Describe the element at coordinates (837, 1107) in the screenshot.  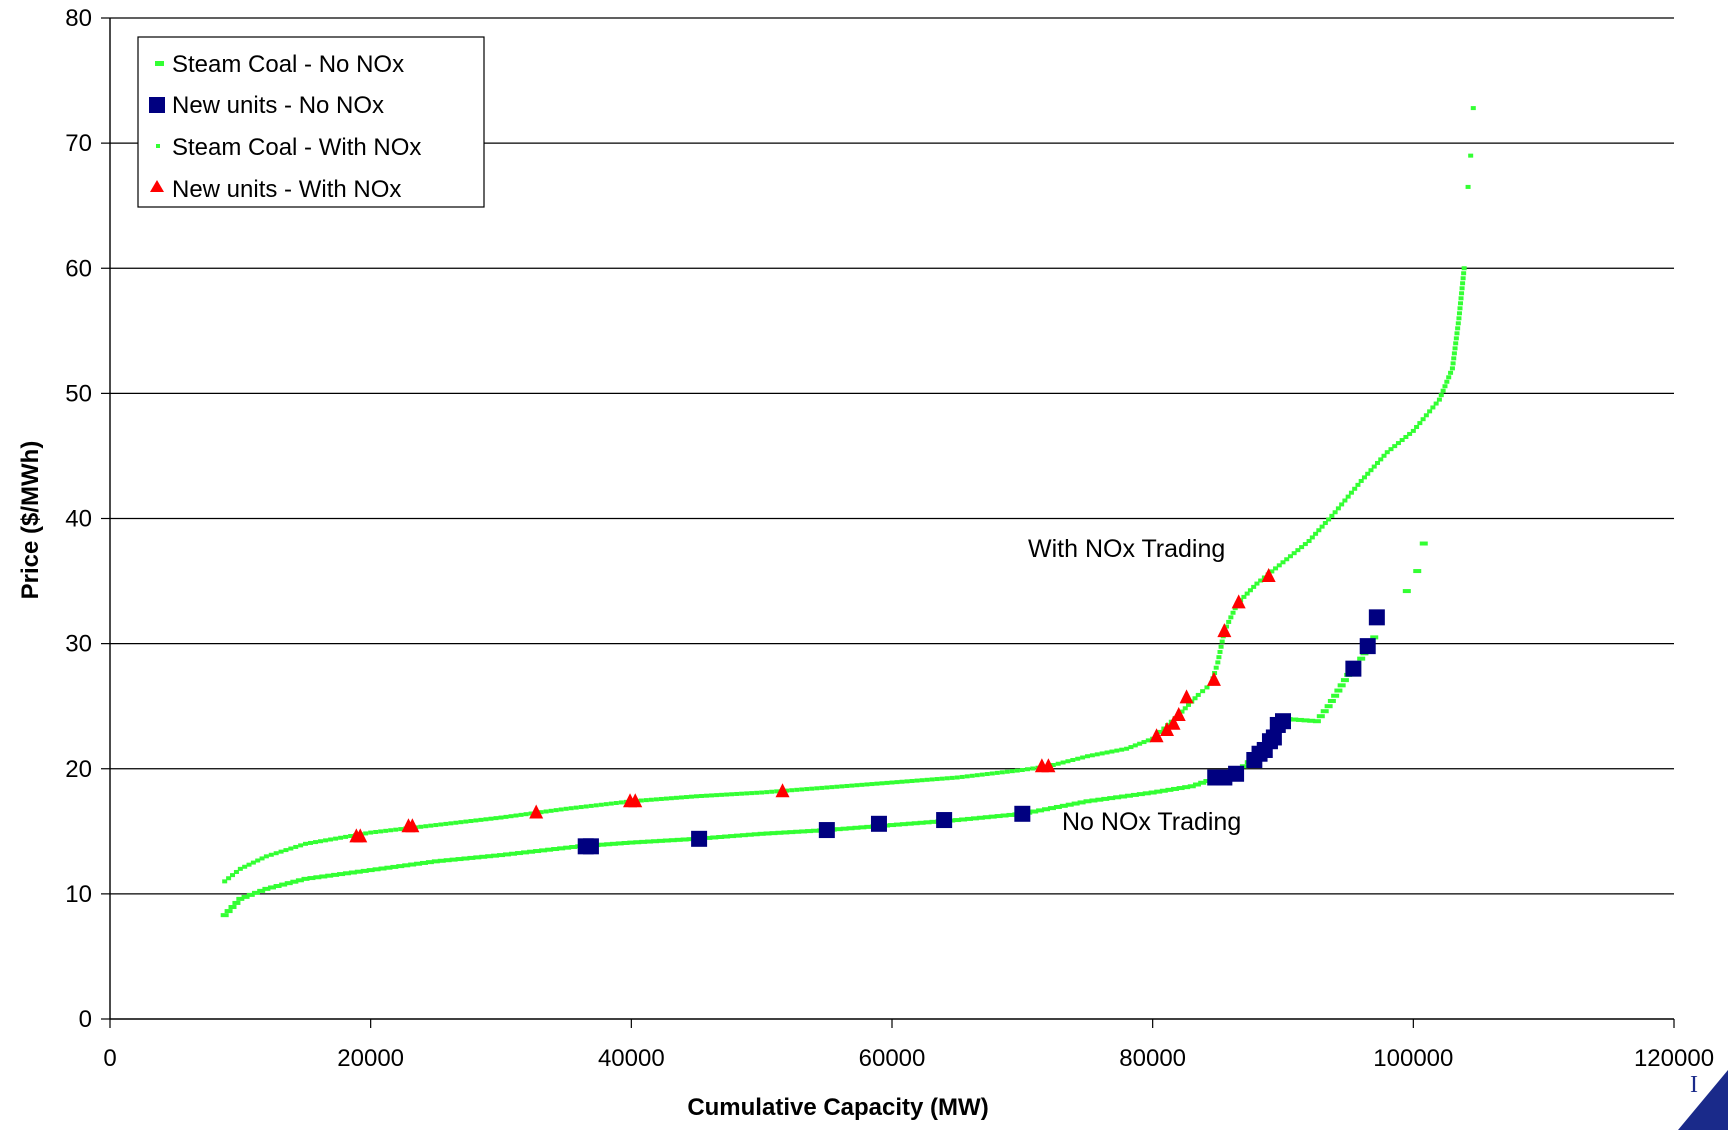
I see `x-axis-title: Cumulative Capacity (MW)` at that location.